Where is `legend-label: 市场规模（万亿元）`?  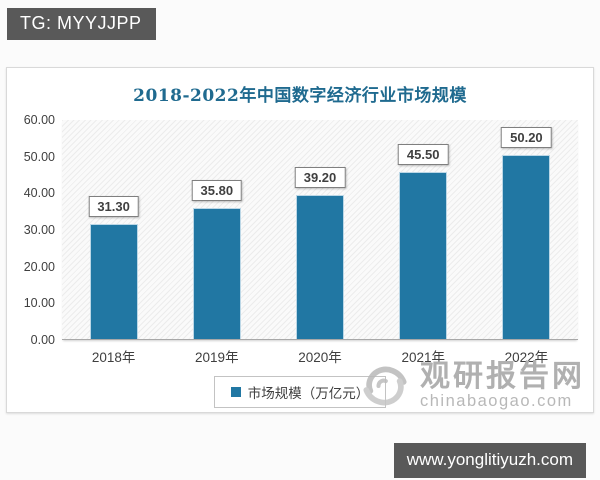
legend-label: 市场规模（万亿元） is located at coordinates (308, 393).